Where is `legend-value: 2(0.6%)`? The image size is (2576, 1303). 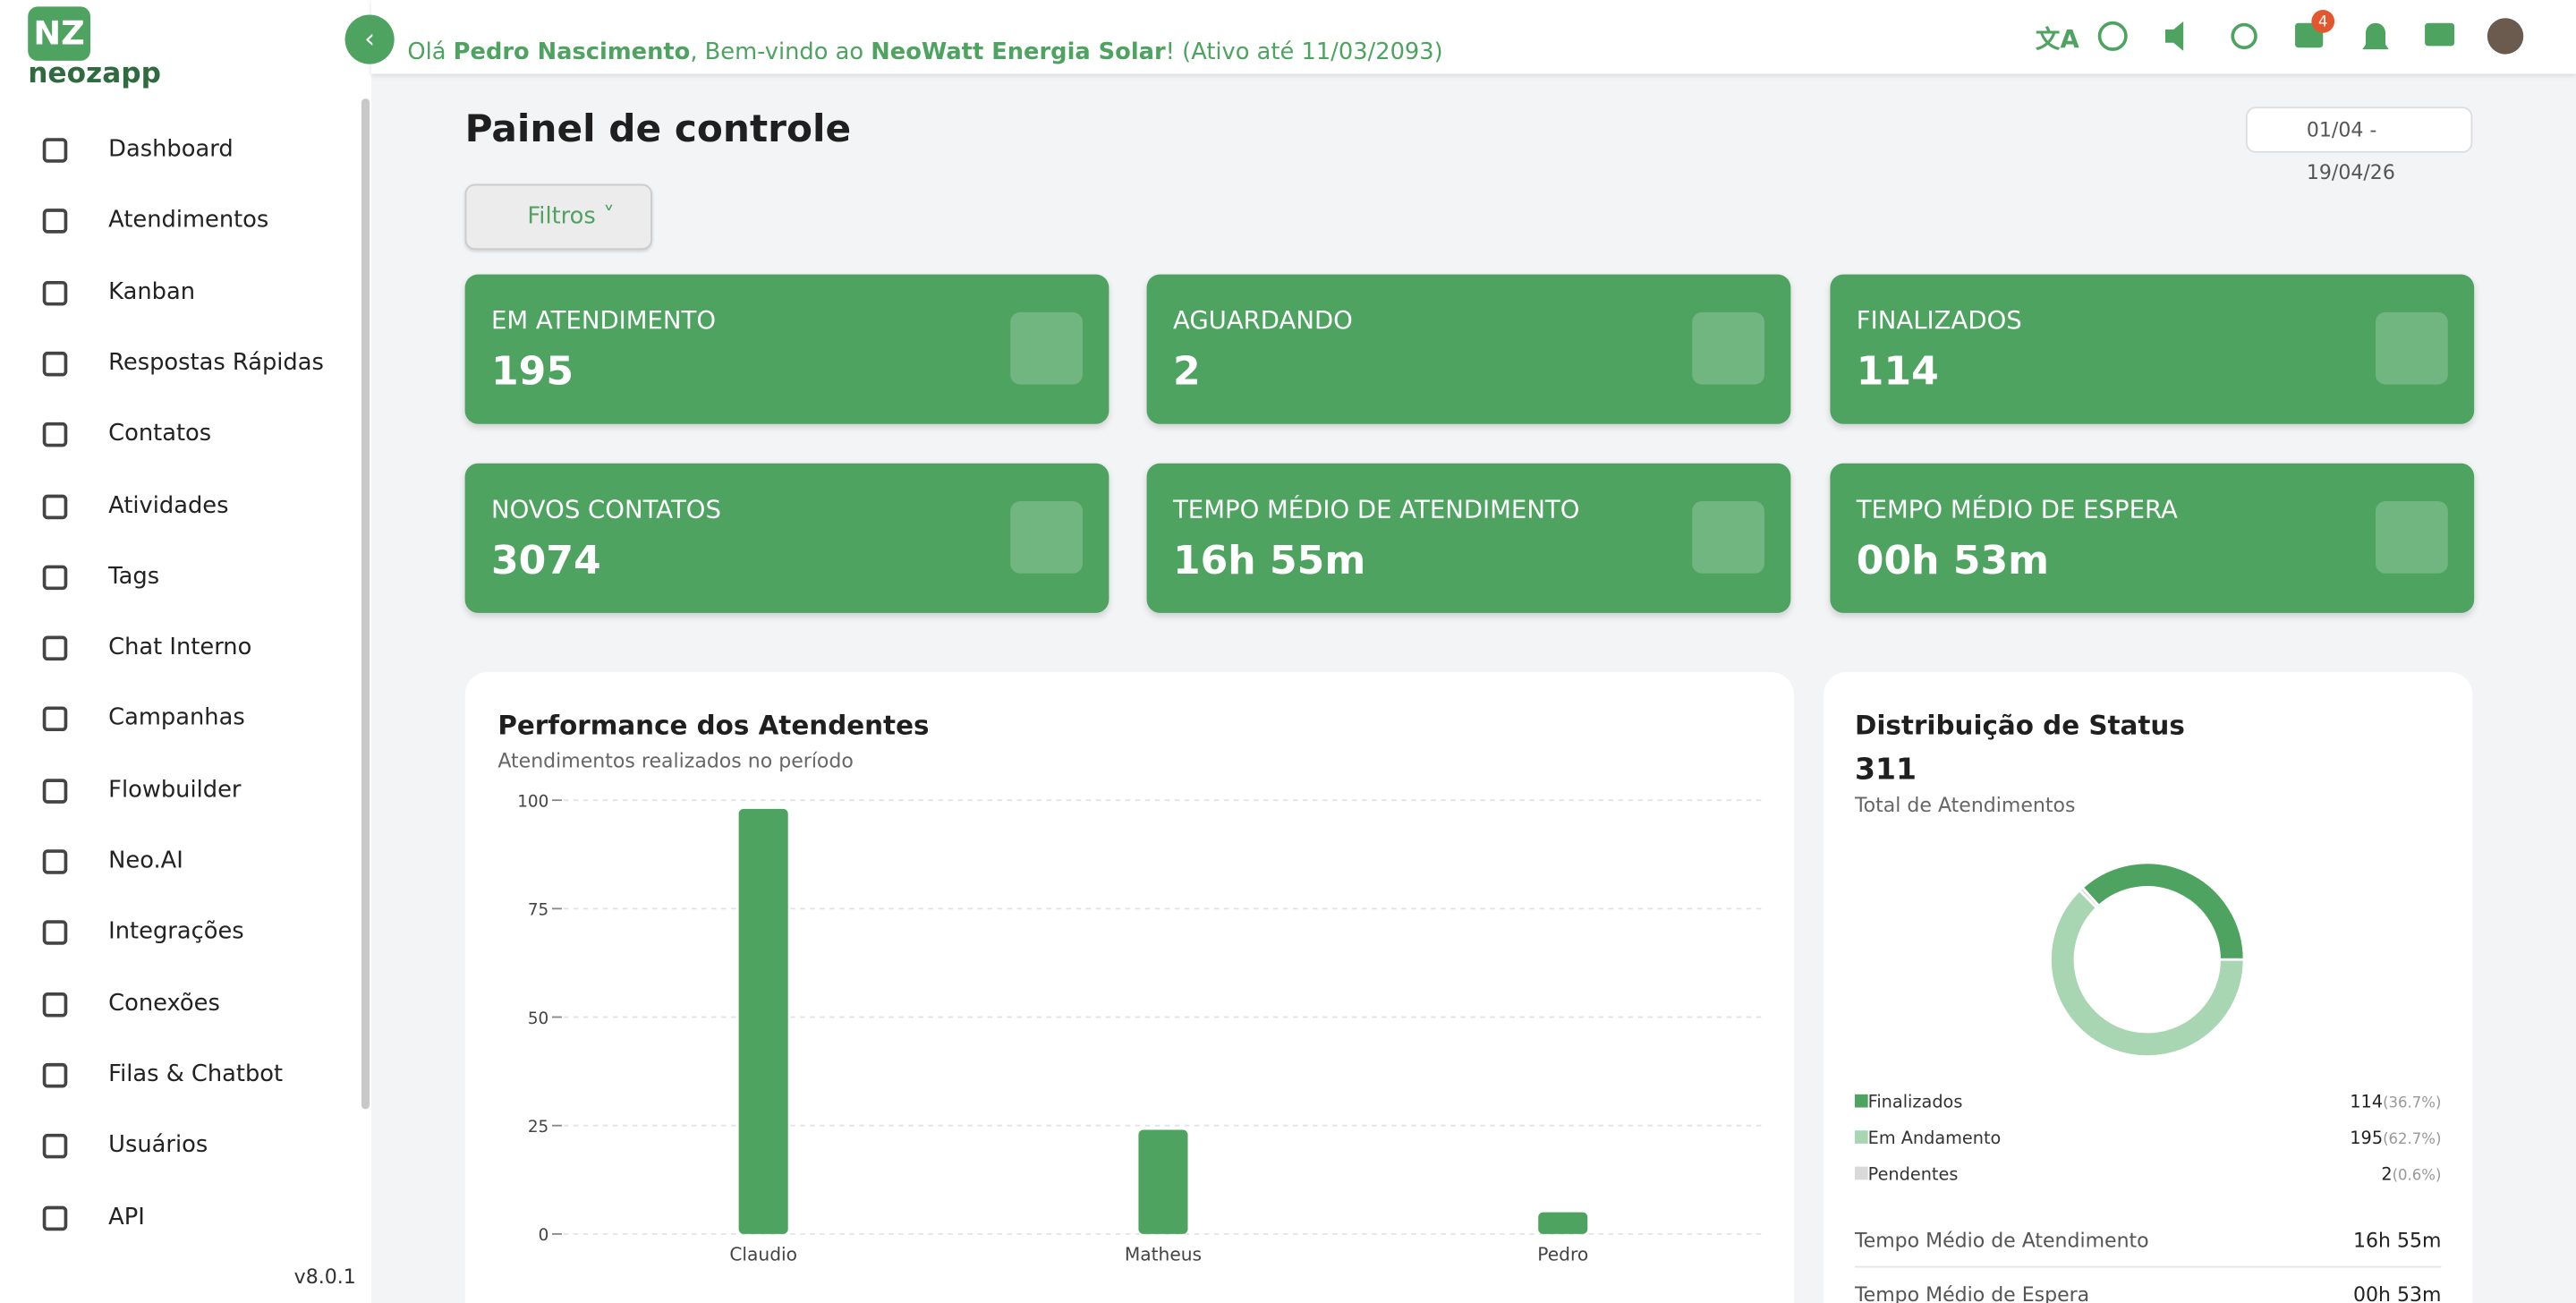
legend-value: 2(0.6%) is located at coordinates (2411, 1173).